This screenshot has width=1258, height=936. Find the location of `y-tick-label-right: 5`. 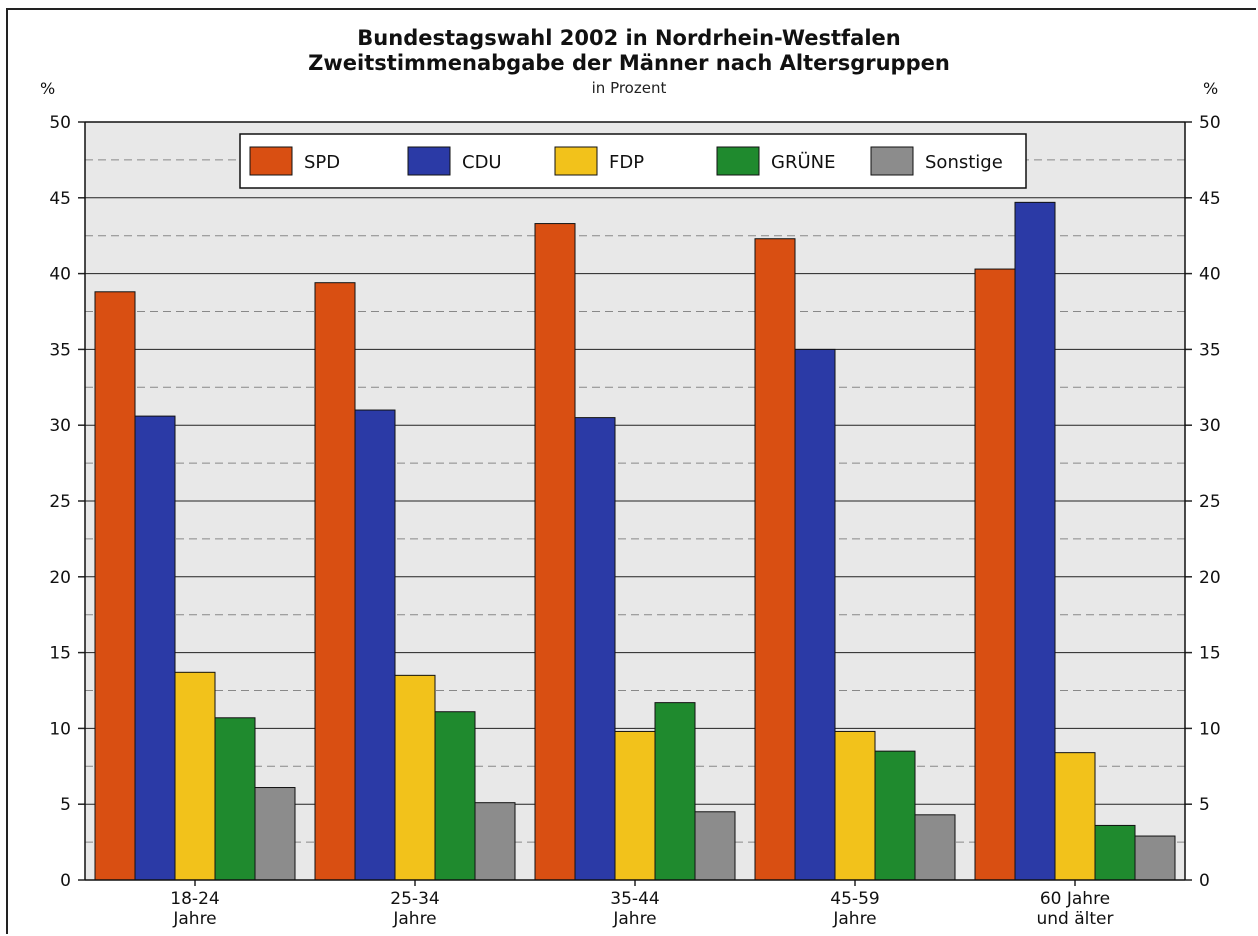

y-tick-label-right: 5 is located at coordinates (1204, 805).